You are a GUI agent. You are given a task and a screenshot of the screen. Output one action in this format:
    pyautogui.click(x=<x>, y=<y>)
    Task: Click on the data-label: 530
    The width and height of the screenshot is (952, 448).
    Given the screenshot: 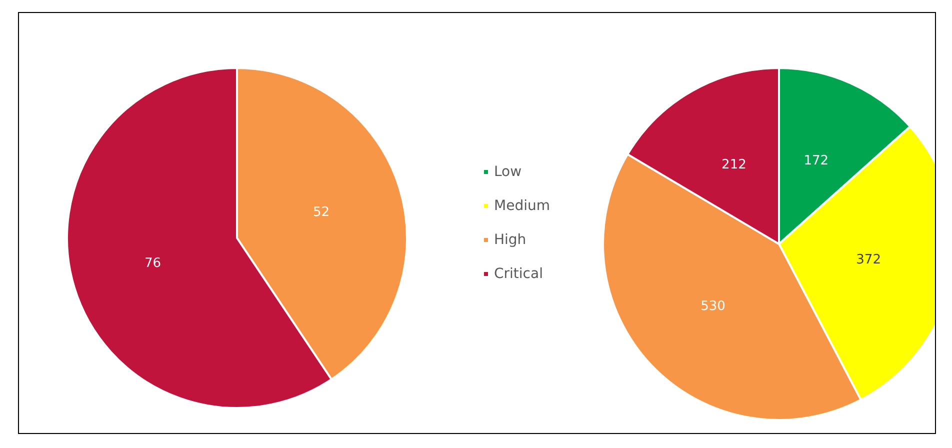 What is the action you would take?
    pyautogui.click(x=713, y=306)
    